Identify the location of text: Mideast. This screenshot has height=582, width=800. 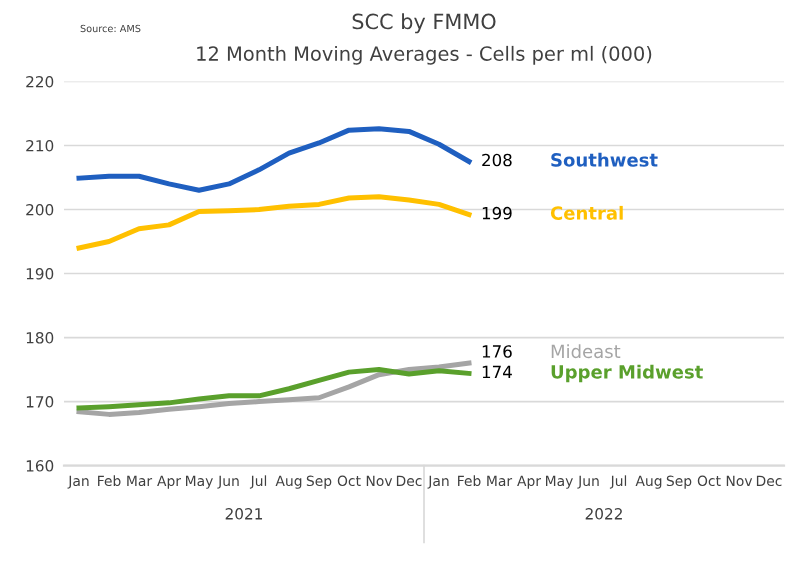
(586, 351).